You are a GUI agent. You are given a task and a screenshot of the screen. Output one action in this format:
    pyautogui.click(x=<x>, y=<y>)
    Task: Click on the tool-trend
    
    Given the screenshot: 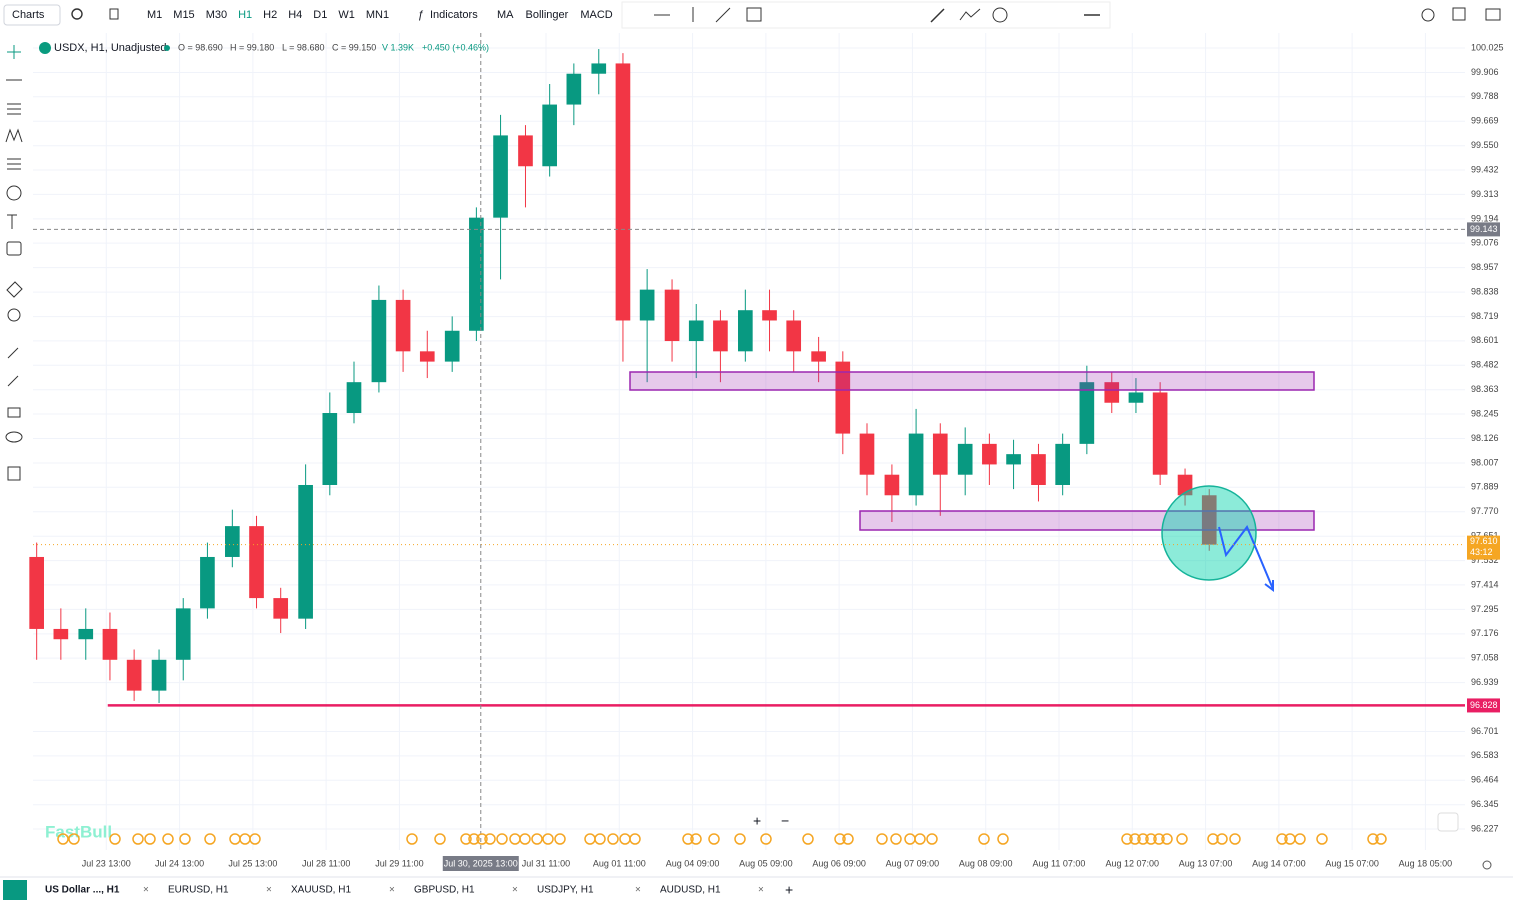 What is the action you would take?
    pyautogui.click(x=723, y=15)
    